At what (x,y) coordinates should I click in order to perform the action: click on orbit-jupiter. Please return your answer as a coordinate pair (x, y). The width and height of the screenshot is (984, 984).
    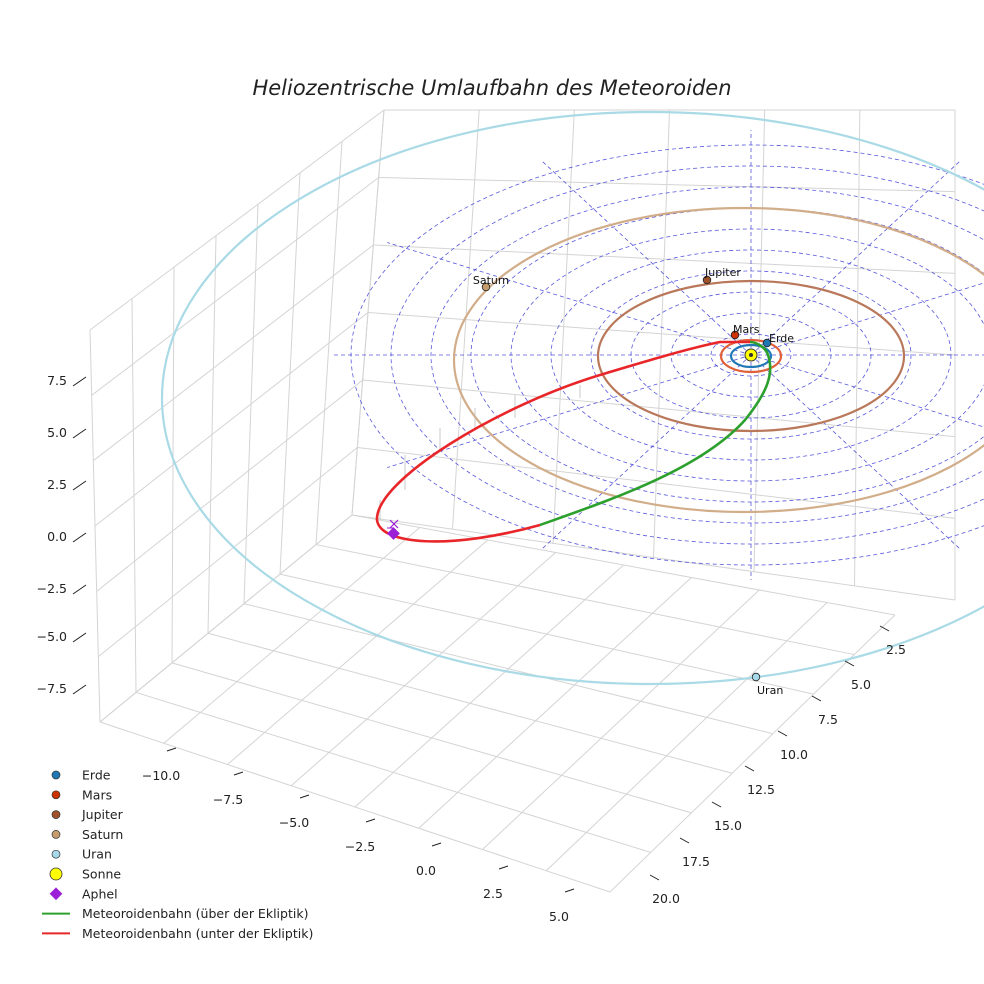
    Looking at the image, I should click on (751, 356).